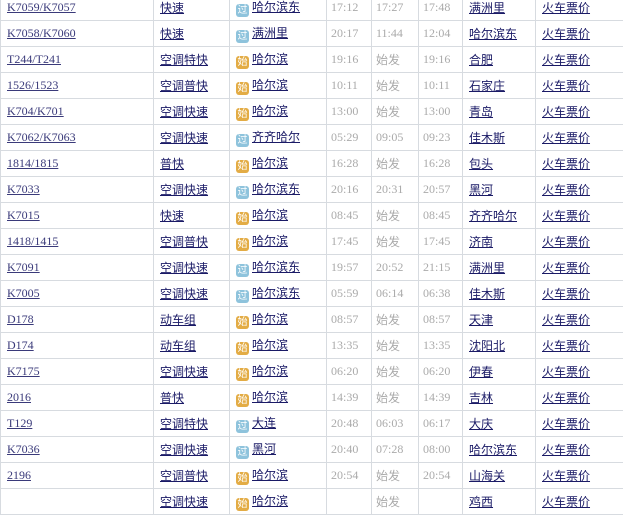  I want to click on train-number-link: D174, so click(20, 345).